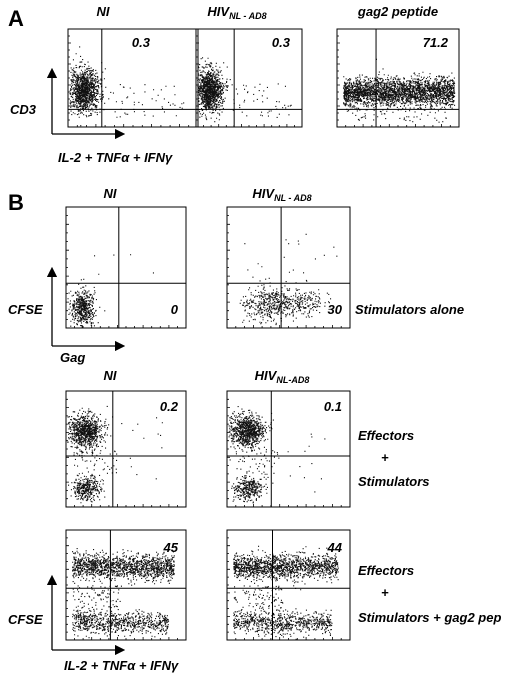 The image size is (520, 678). I want to click on plot-b2-title: HIVNL - AD8, so click(281, 194).